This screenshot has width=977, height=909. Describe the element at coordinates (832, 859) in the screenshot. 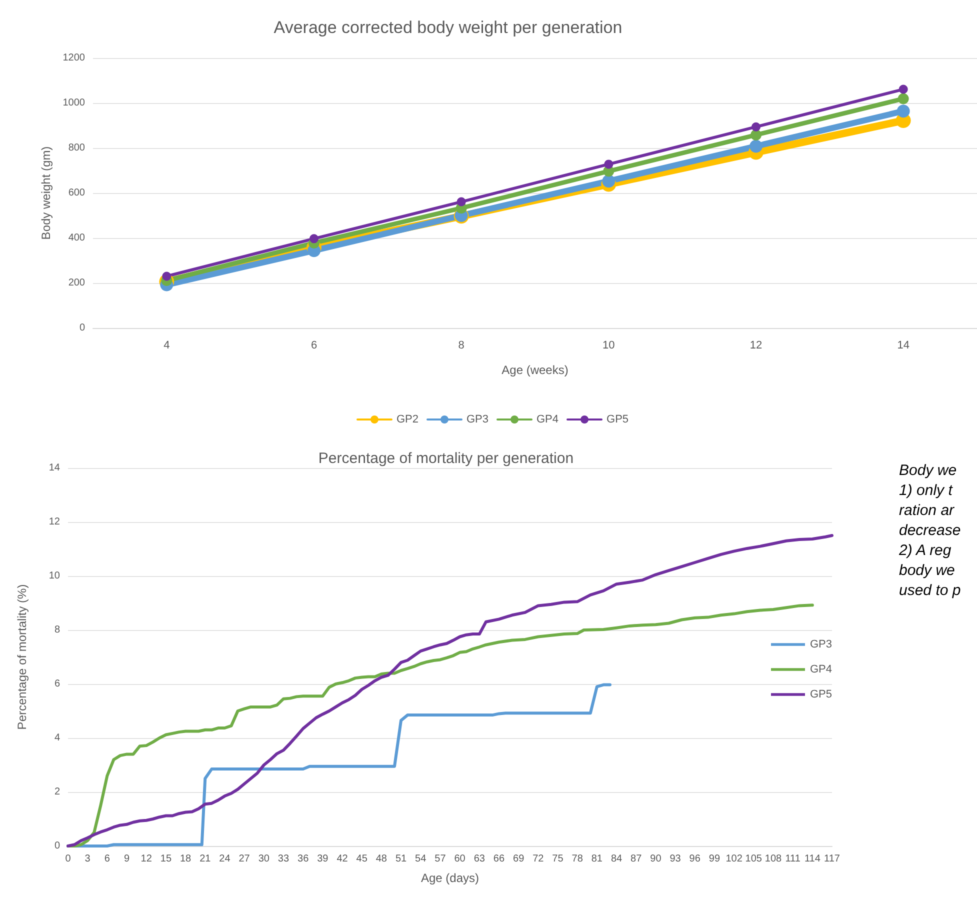

I see `x-tick-label: 117` at that location.